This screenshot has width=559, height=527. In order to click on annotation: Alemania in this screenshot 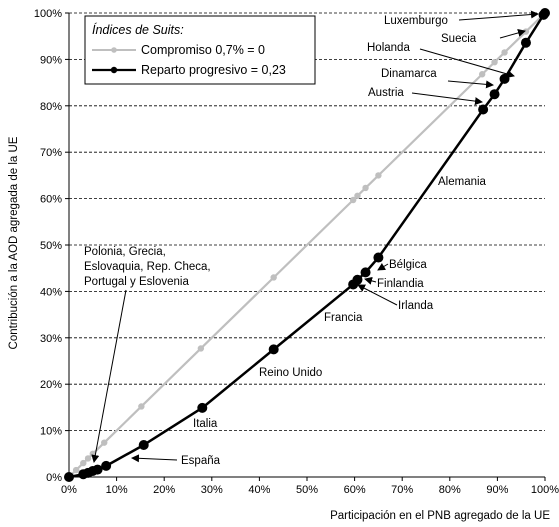, I will do `click(462, 182)`.